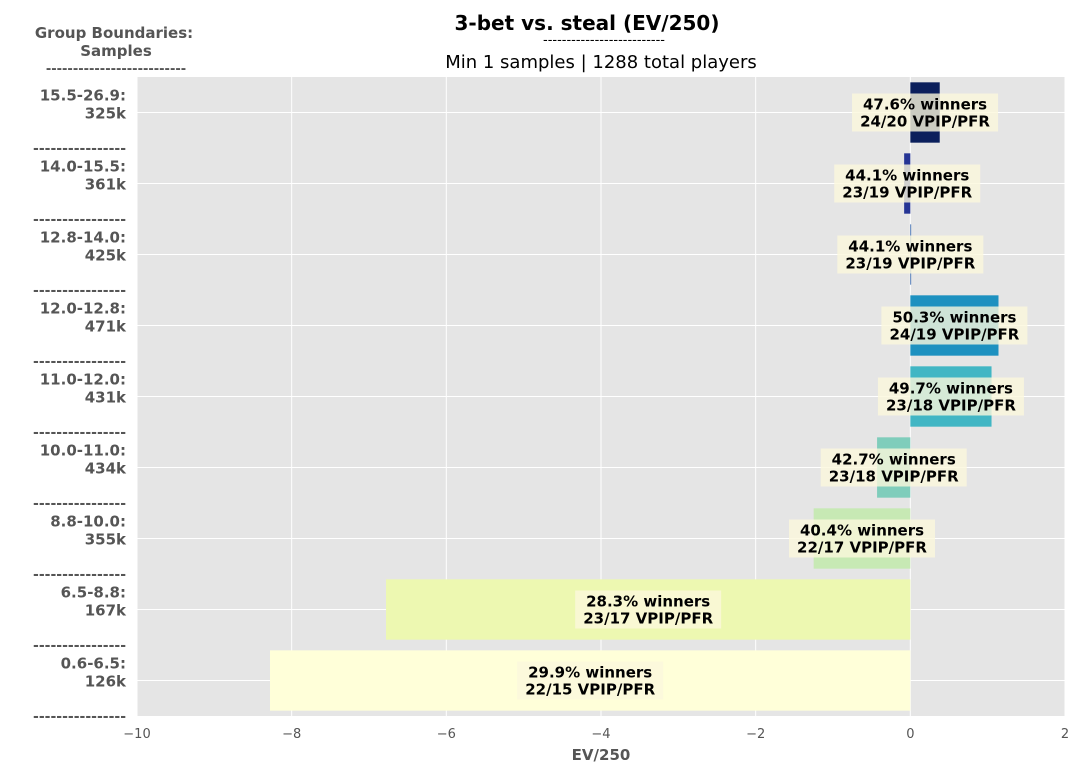 The height and width of the screenshot is (773, 1079). What do you see at coordinates (951, 389) in the screenshot?
I see `bar-label-winners: 49.7% winners` at bounding box center [951, 389].